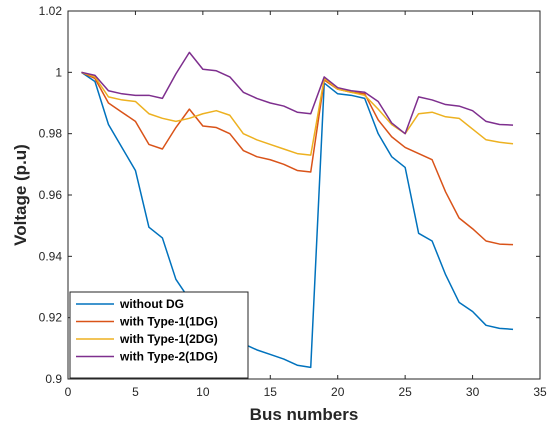 The width and height of the screenshot is (550, 433). I want to click on legend-label: with Type-1(2DG), so click(168, 339).